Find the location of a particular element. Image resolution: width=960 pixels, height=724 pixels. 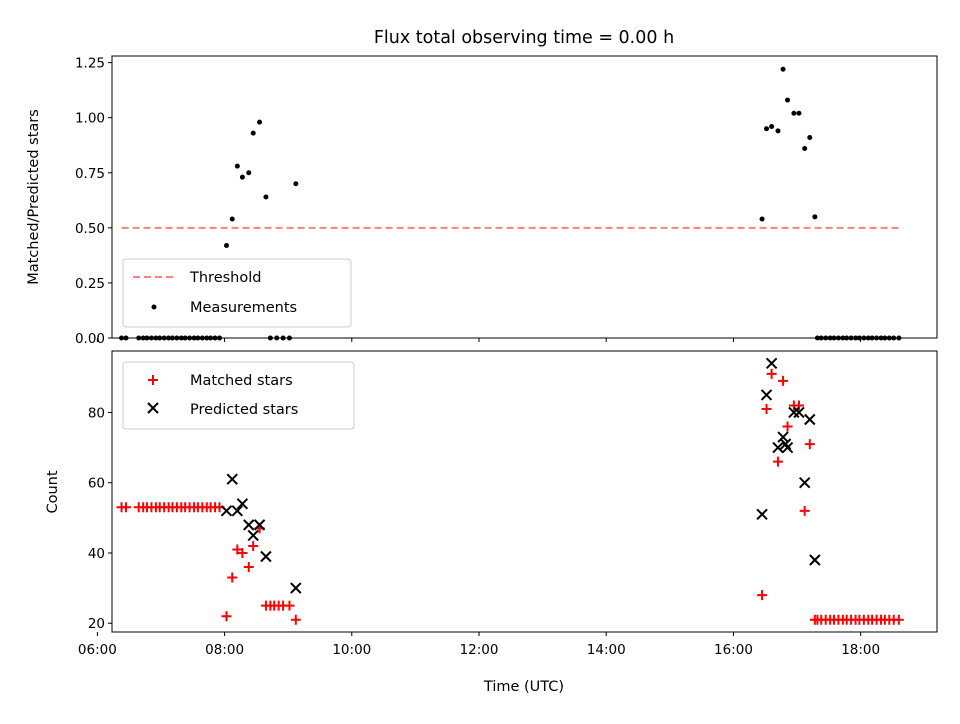

x-tick-label: 12:00 is located at coordinates (479, 650).